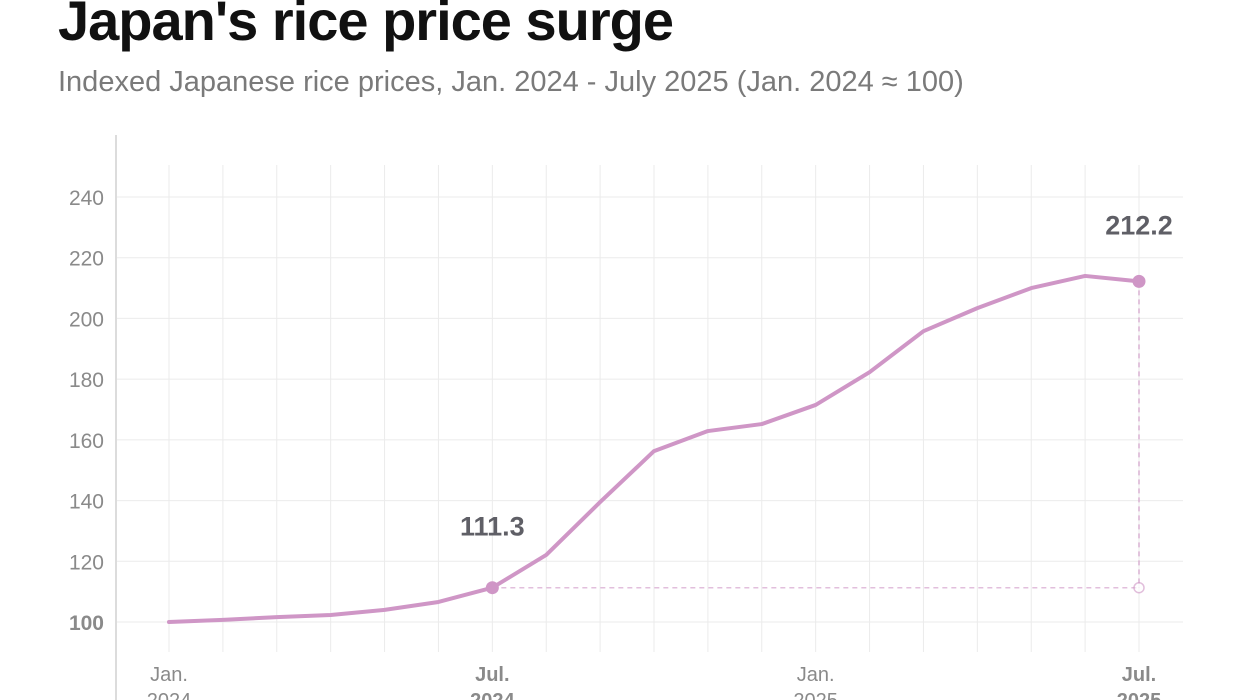  Describe the element at coordinates (86, 502) in the screenshot. I see `y-tick-label: 140` at that location.